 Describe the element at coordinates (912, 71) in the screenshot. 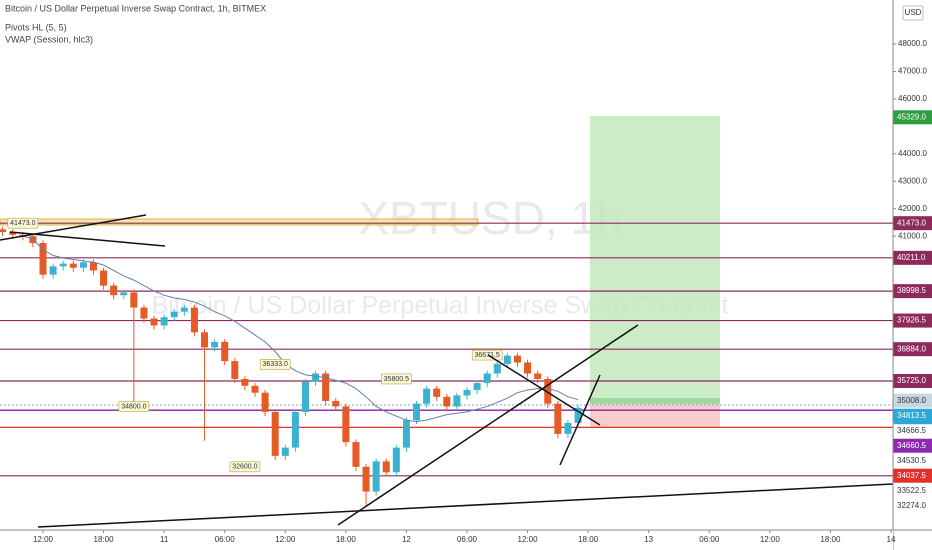

I see `y-tick-label: 47000.0` at that location.